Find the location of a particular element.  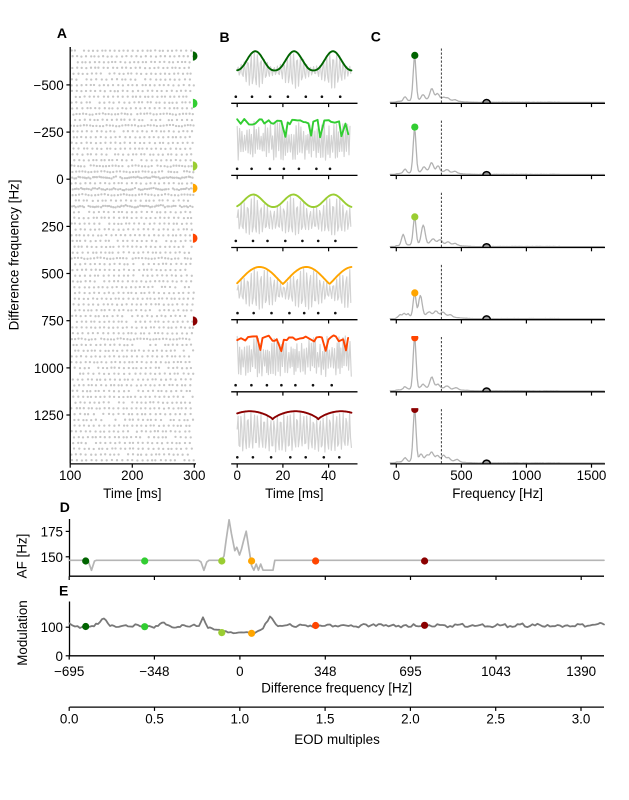

svg-text: −695 is located at coordinates (69, 671).